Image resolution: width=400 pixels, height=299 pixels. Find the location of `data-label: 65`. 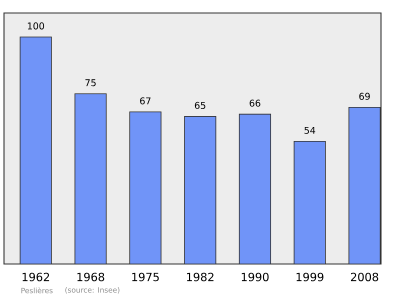

data-label: 65 is located at coordinates (200, 105).